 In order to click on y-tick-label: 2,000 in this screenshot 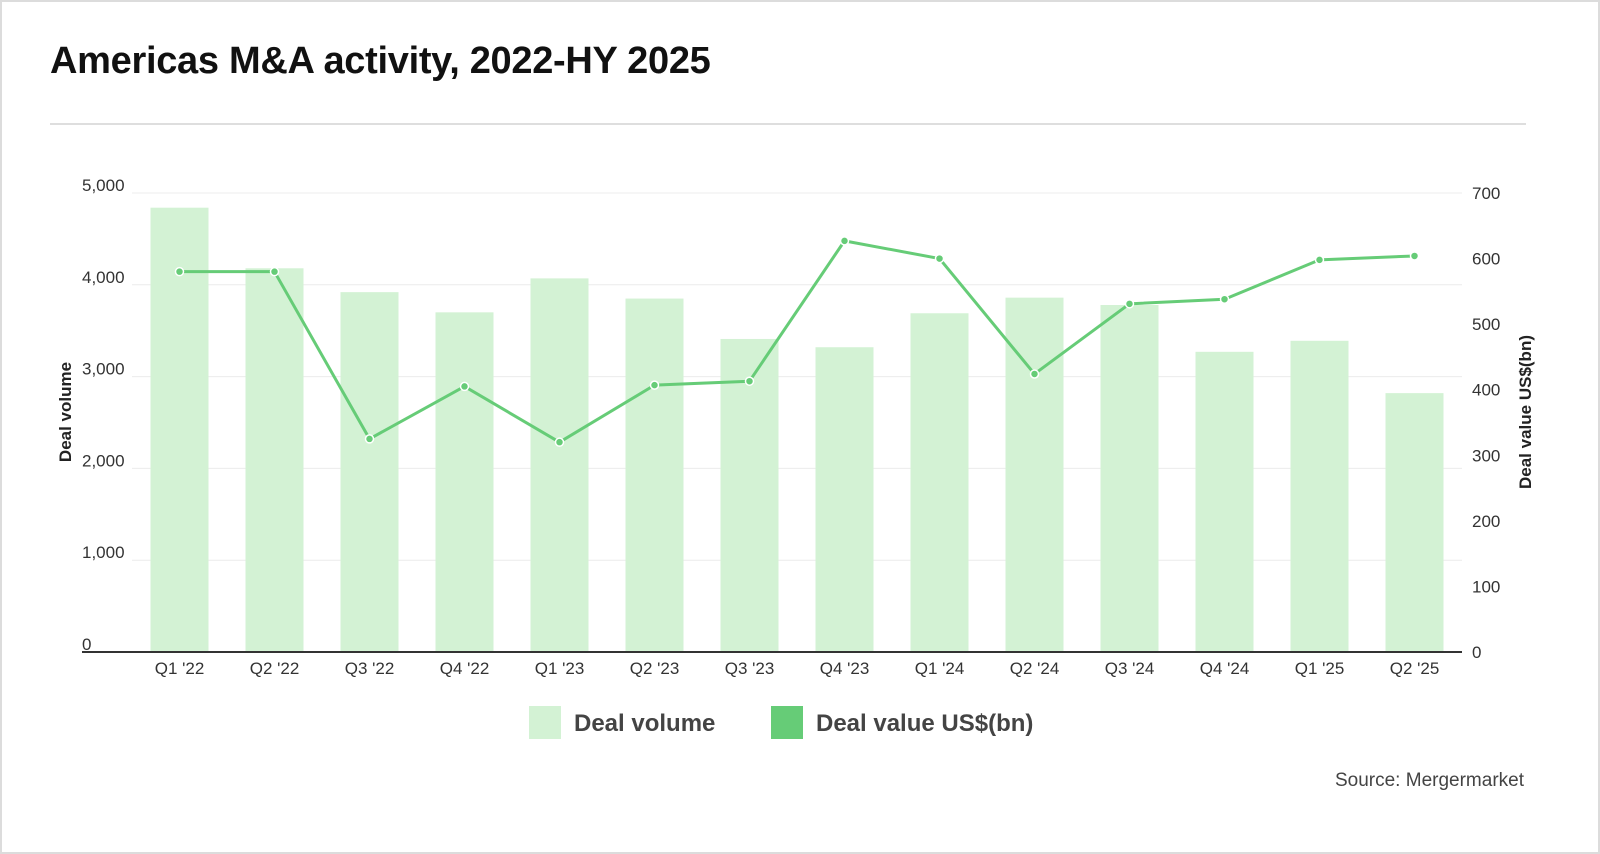, I will do `click(103, 460)`.